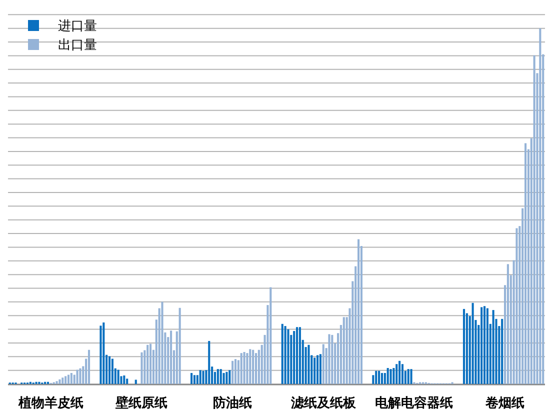 Image resolution: width=550 pixels, height=415 pixels. What do you see at coordinates (141, 403) in the screenshot?
I see `x-tick-label: 壁纸原纸` at bounding box center [141, 403].